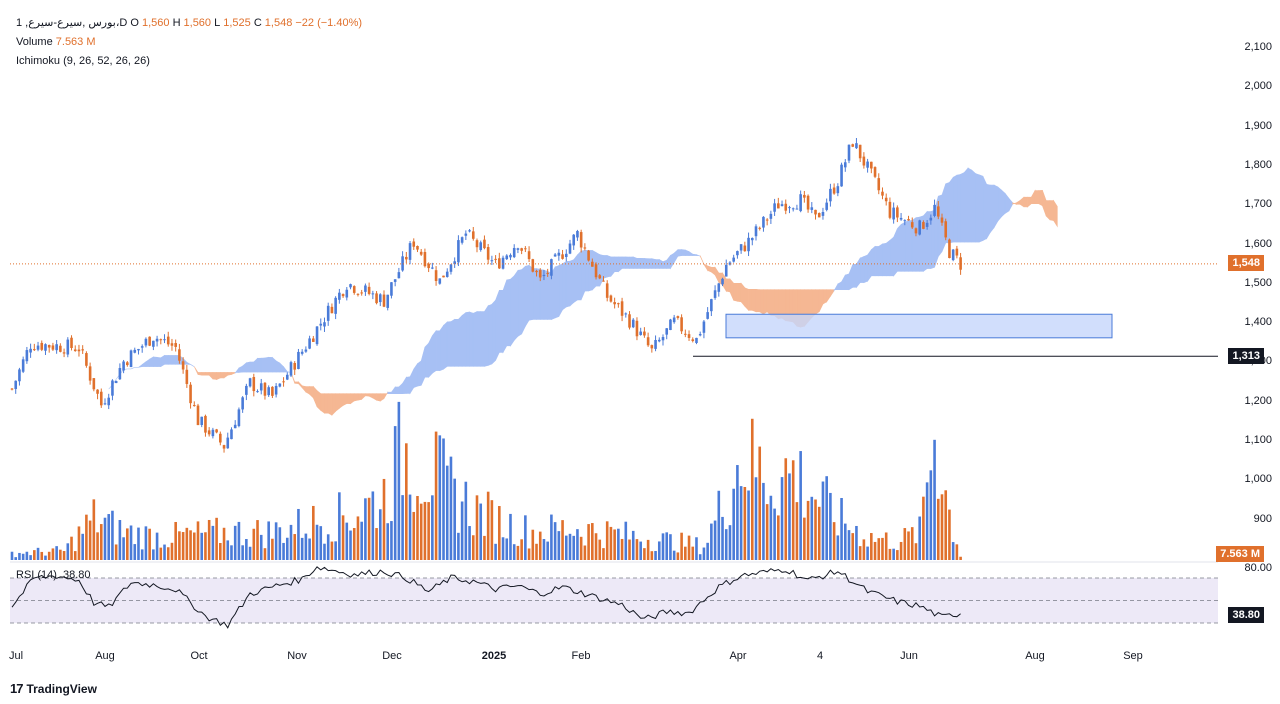 The image size is (1280, 704). What do you see at coordinates (392, 656) in the screenshot?
I see `x-tick-label: Dec` at bounding box center [392, 656].